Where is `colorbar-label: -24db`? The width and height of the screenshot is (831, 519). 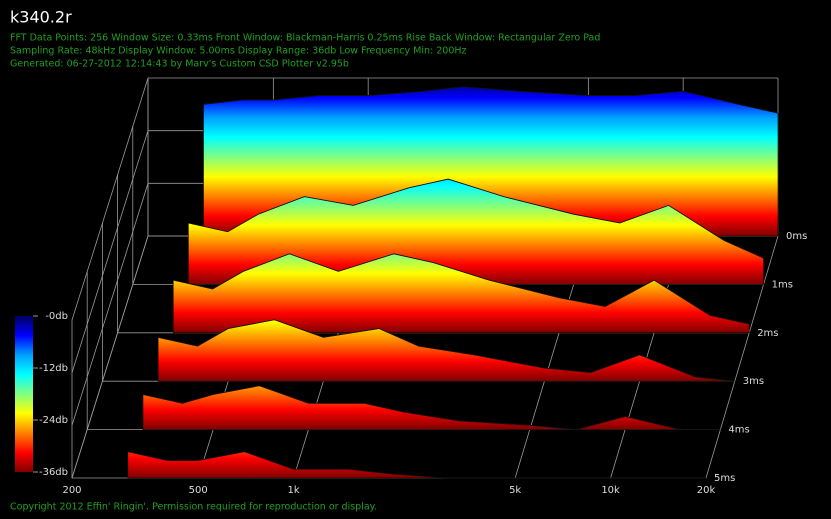 colorbar-label: -24db is located at coordinates (53, 420).